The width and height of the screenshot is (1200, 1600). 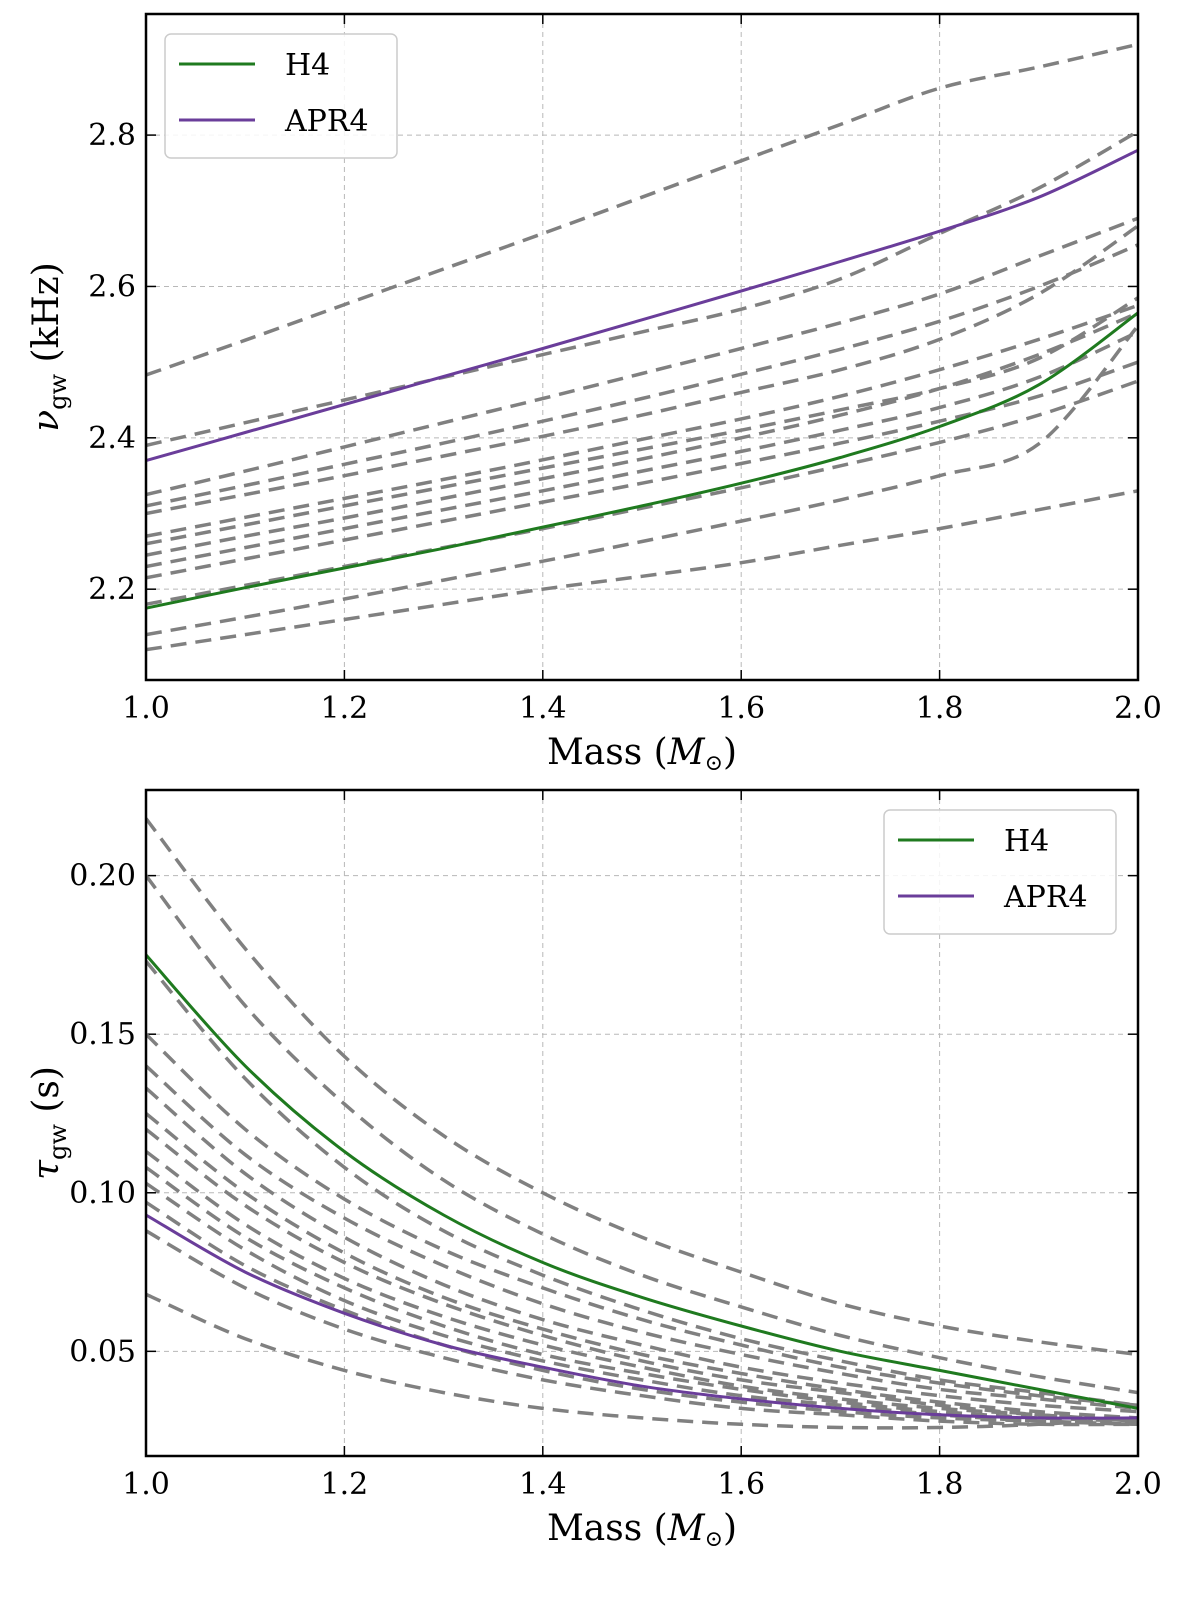 I want to click on y-tick-label: 0.15, so click(x=102, y=1034).